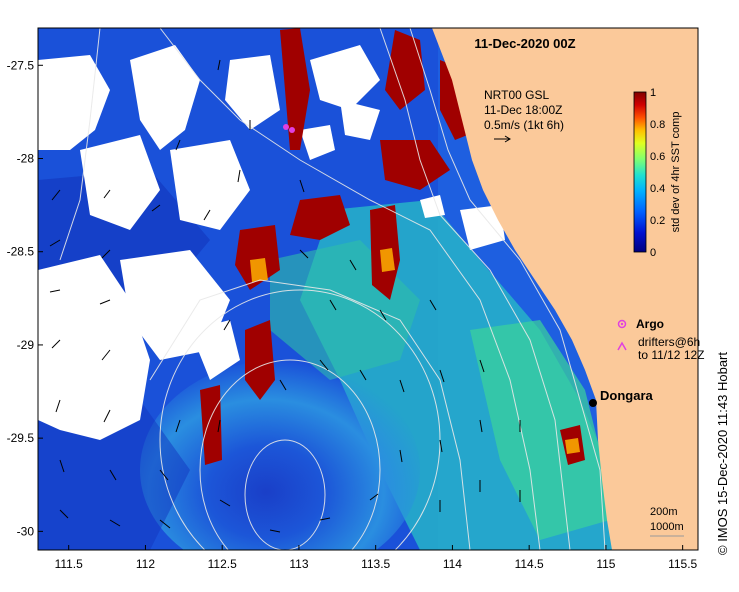 The image size is (739, 592). What do you see at coordinates (622, 324) in the screenshot?
I see `argo-legend-icon` at bounding box center [622, 324].